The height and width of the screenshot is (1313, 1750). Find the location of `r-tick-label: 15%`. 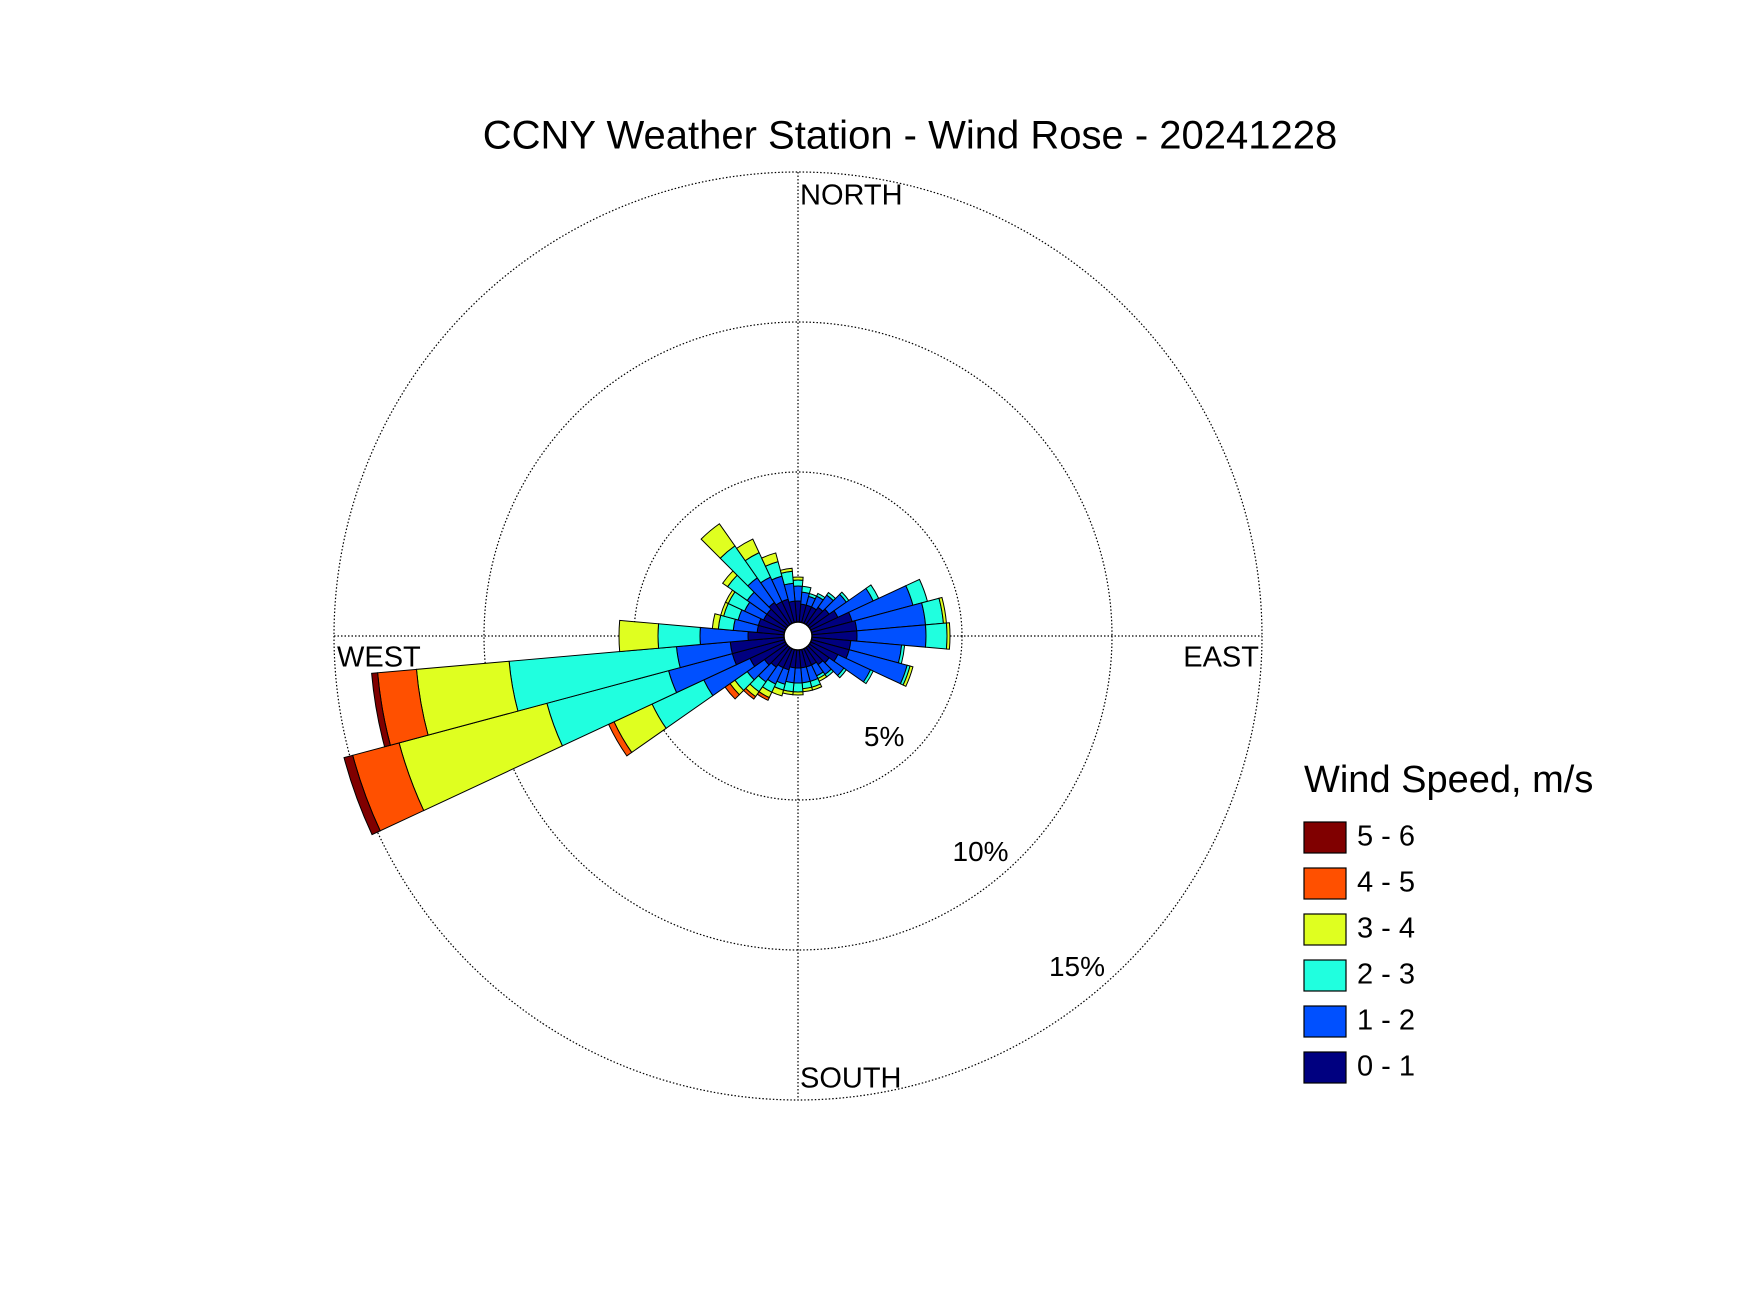

r-tick-label: 15% is located at coordinates (1077, 966).